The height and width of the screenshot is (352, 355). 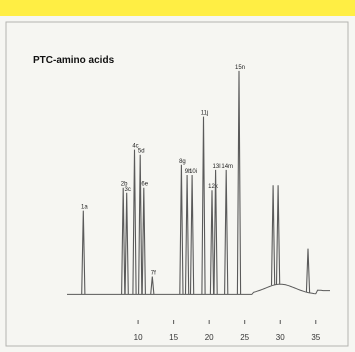 What do you see at coordinates (135, 147) in the screenshot?
I see `peak-label-4: 4c` at bounding box center [135, 147].